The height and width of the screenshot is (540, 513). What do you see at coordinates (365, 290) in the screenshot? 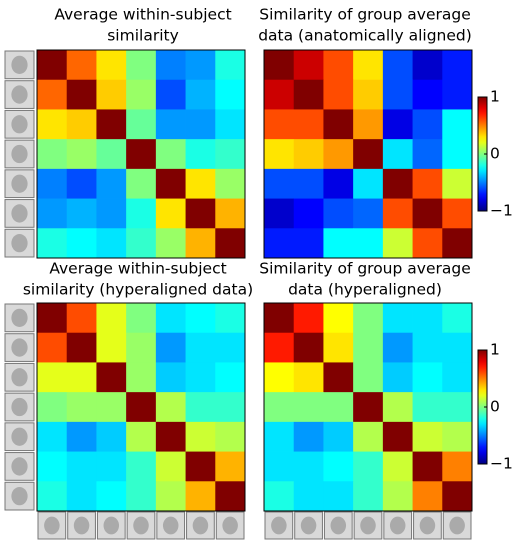
I see `chart-title: data (hyperaligned)` at bounding box center [365, 290].